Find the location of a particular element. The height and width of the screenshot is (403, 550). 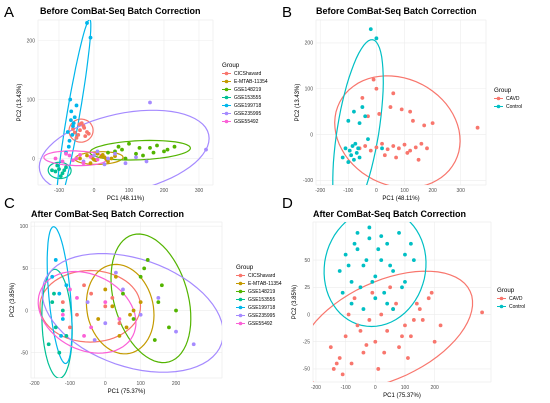

panel-c-letter: C is located at coordinates (9, 203).